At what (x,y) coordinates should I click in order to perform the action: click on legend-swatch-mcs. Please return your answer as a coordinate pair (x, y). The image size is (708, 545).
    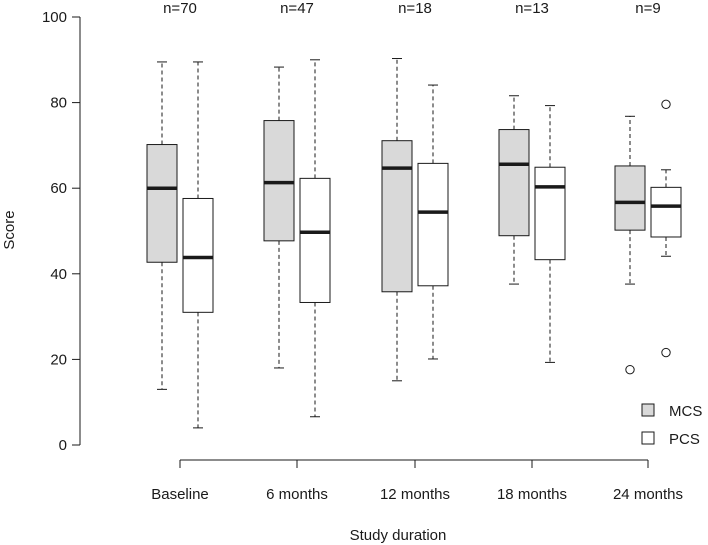
    Looking at the image, I should click on (648, 410).